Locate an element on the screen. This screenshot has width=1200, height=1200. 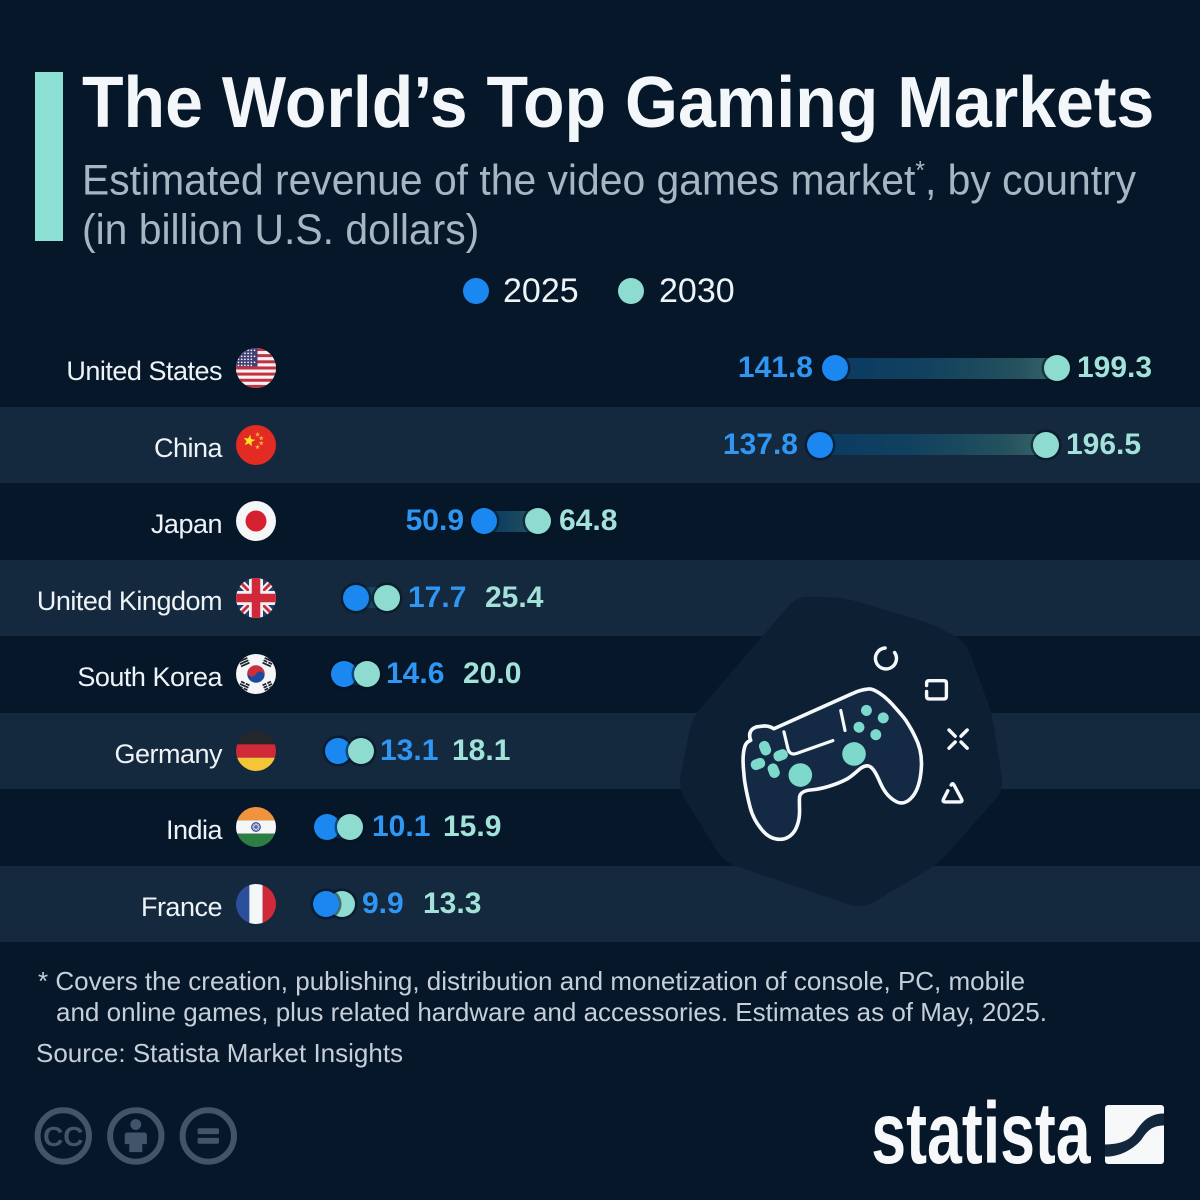
svg-text: CC is located at coordinates (63, 1136).